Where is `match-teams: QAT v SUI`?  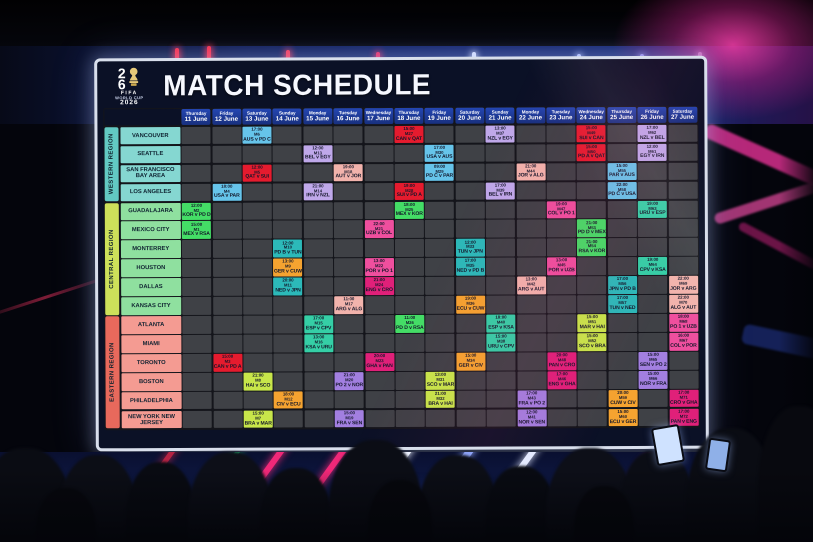 match-teams: QAT v SUI is located at coordinates (257, 177).